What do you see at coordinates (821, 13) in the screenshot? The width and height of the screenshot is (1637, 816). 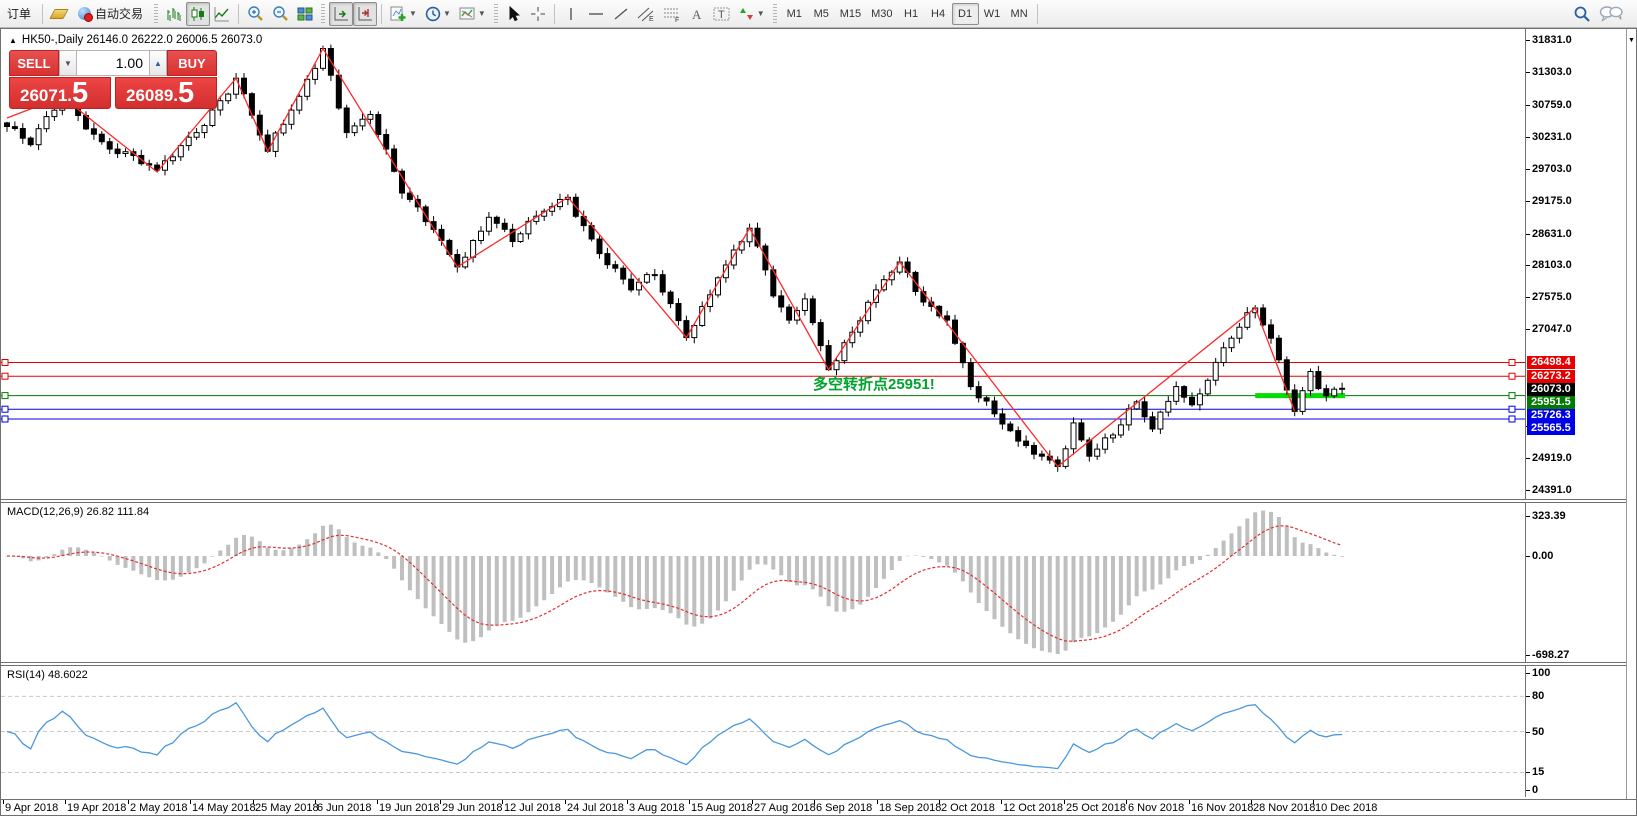 I see `timeframe-m5-button: M5` at bounding box center [821, 13].